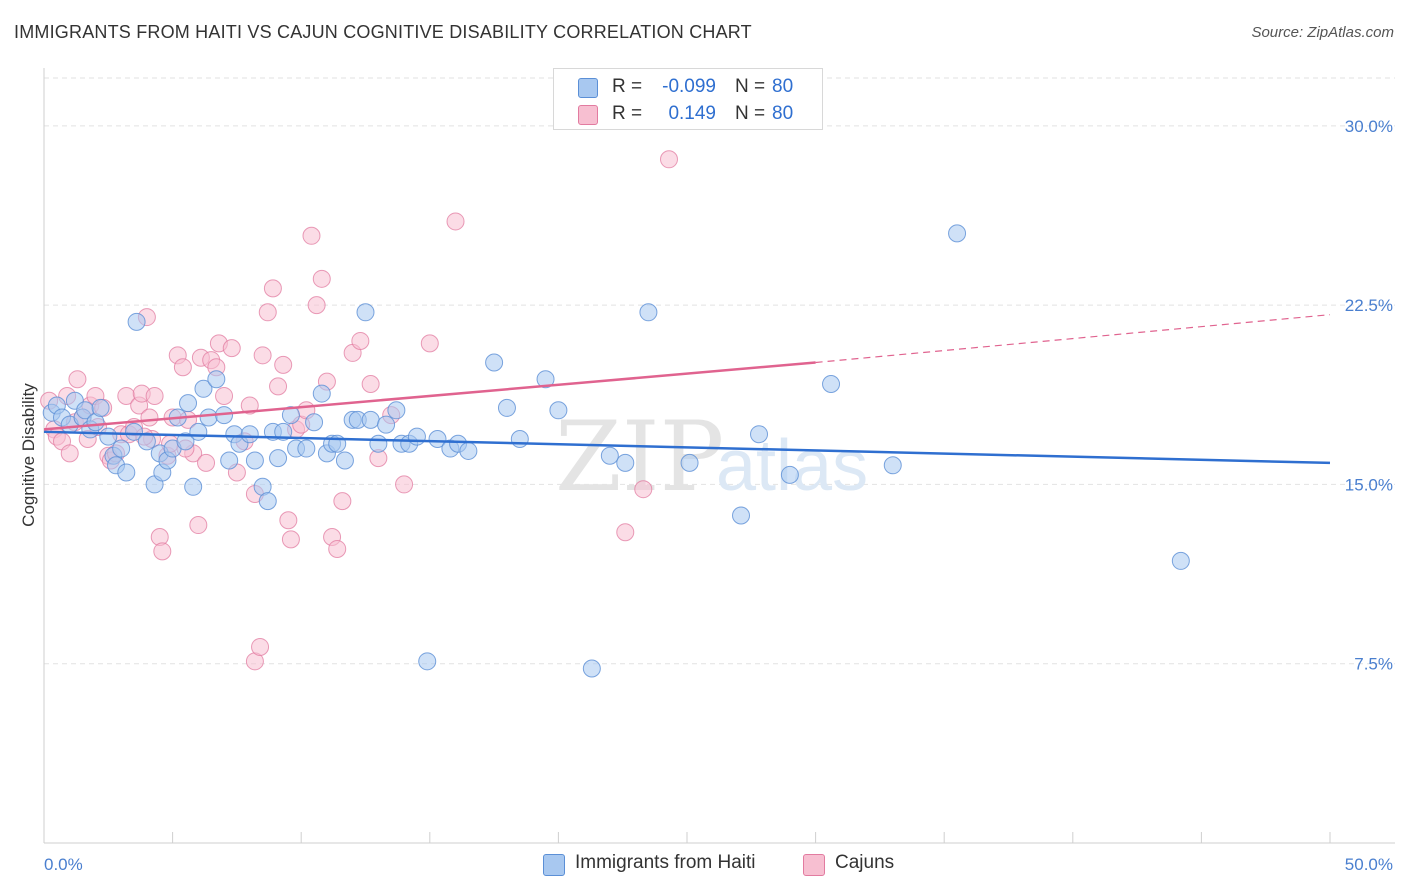 Image resolution: width=1406 pixels, height=892 pixels. What do you see at coordinates (687, 447) in the screenshot?
I see `haiti-trend-line` at bounding box center [687, 447].